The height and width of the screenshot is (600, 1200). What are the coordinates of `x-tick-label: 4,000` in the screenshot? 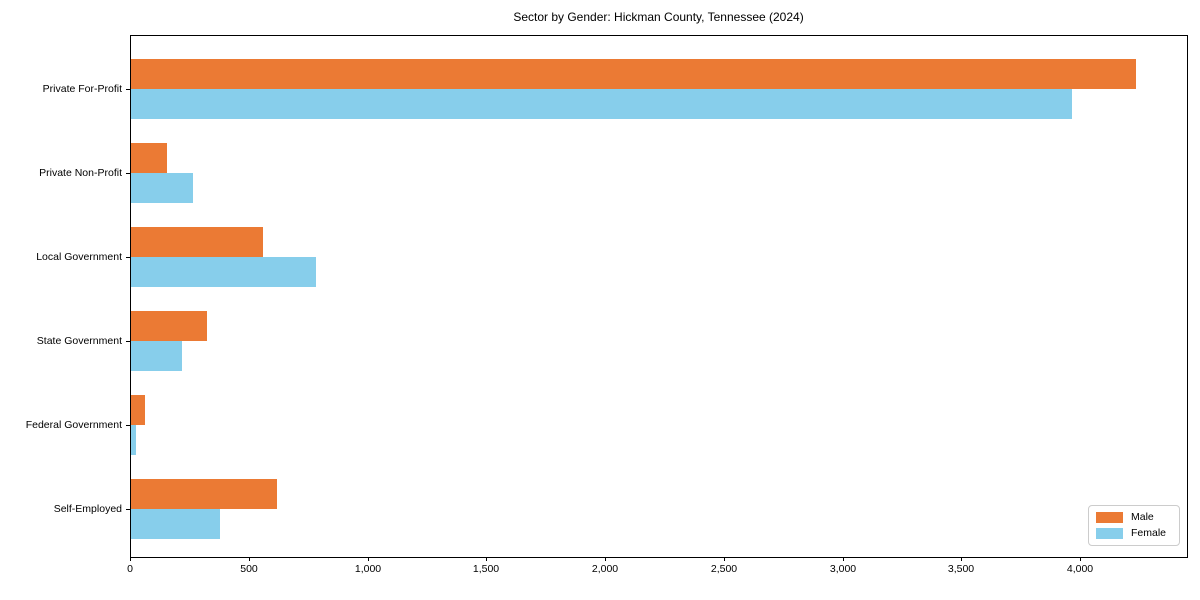 It's located at (1080, 569).